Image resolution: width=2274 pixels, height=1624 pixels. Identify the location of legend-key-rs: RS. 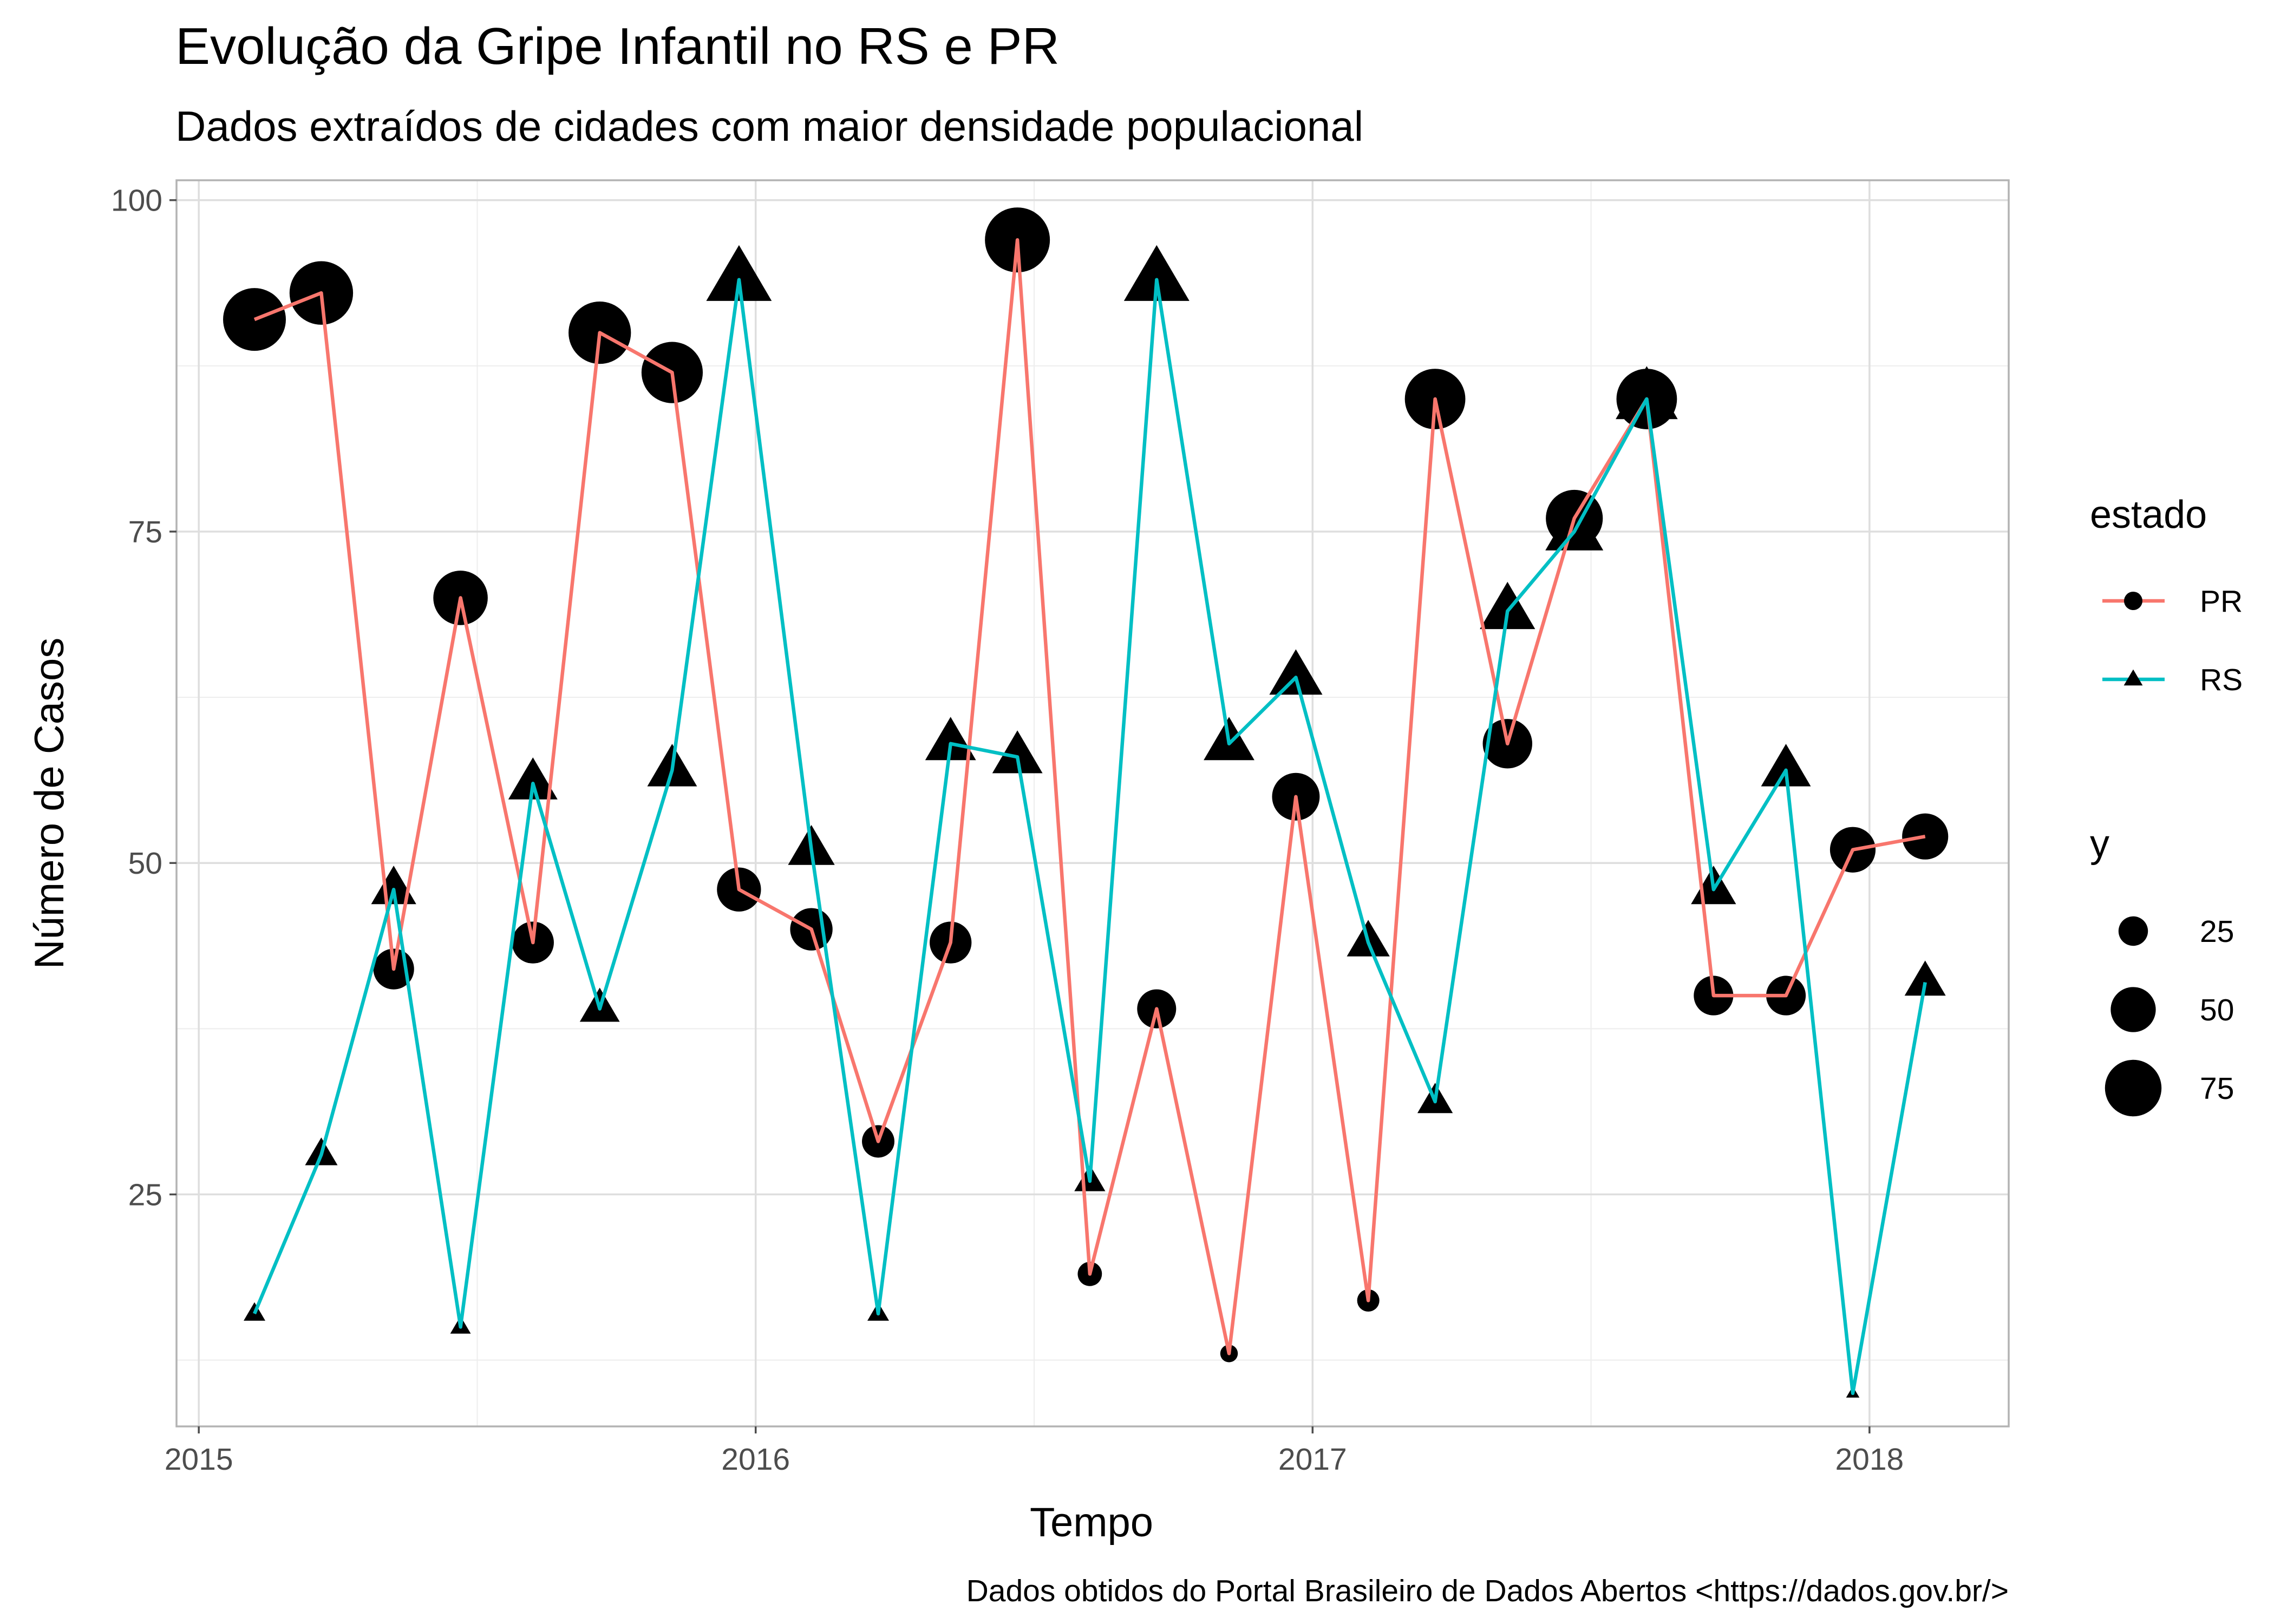
(2172, 680).